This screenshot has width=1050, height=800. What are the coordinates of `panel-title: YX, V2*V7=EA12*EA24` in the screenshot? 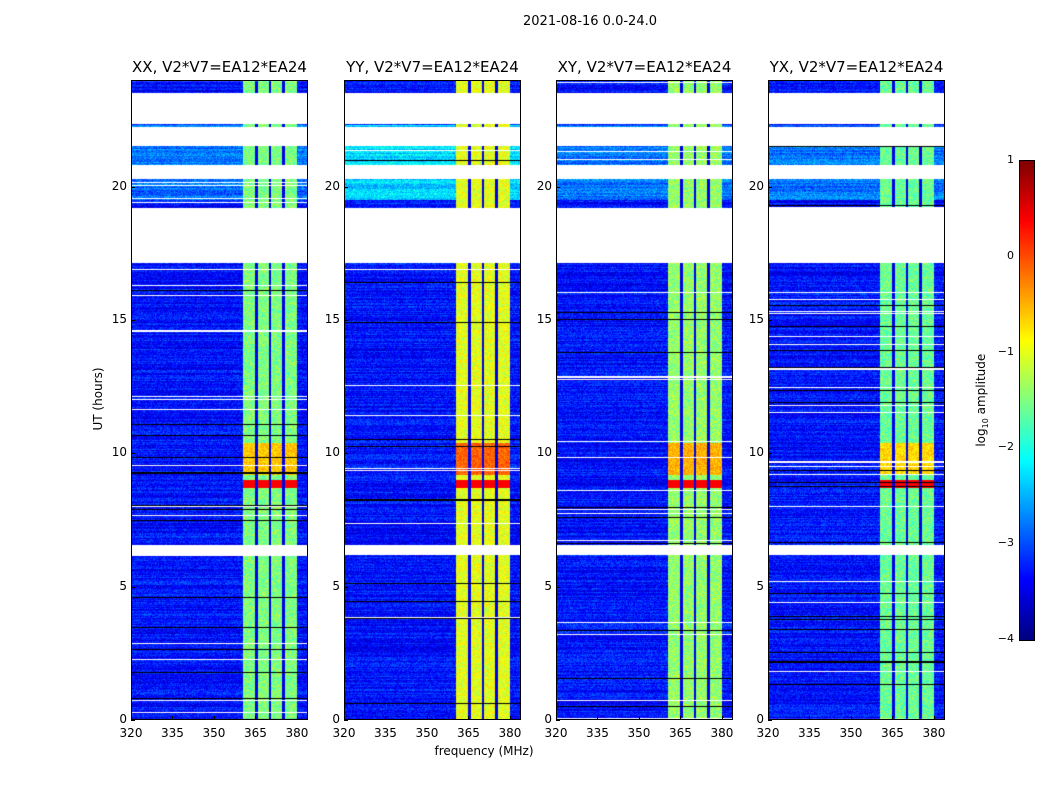 It's located at (856, 67).